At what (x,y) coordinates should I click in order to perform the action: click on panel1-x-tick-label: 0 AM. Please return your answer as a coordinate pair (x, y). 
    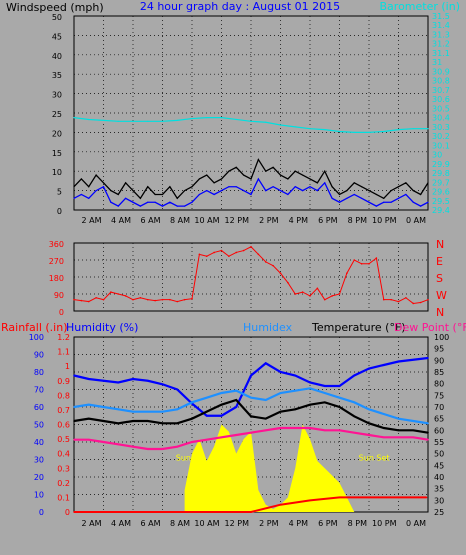
    Looking at the image, I should click on (416, 220).